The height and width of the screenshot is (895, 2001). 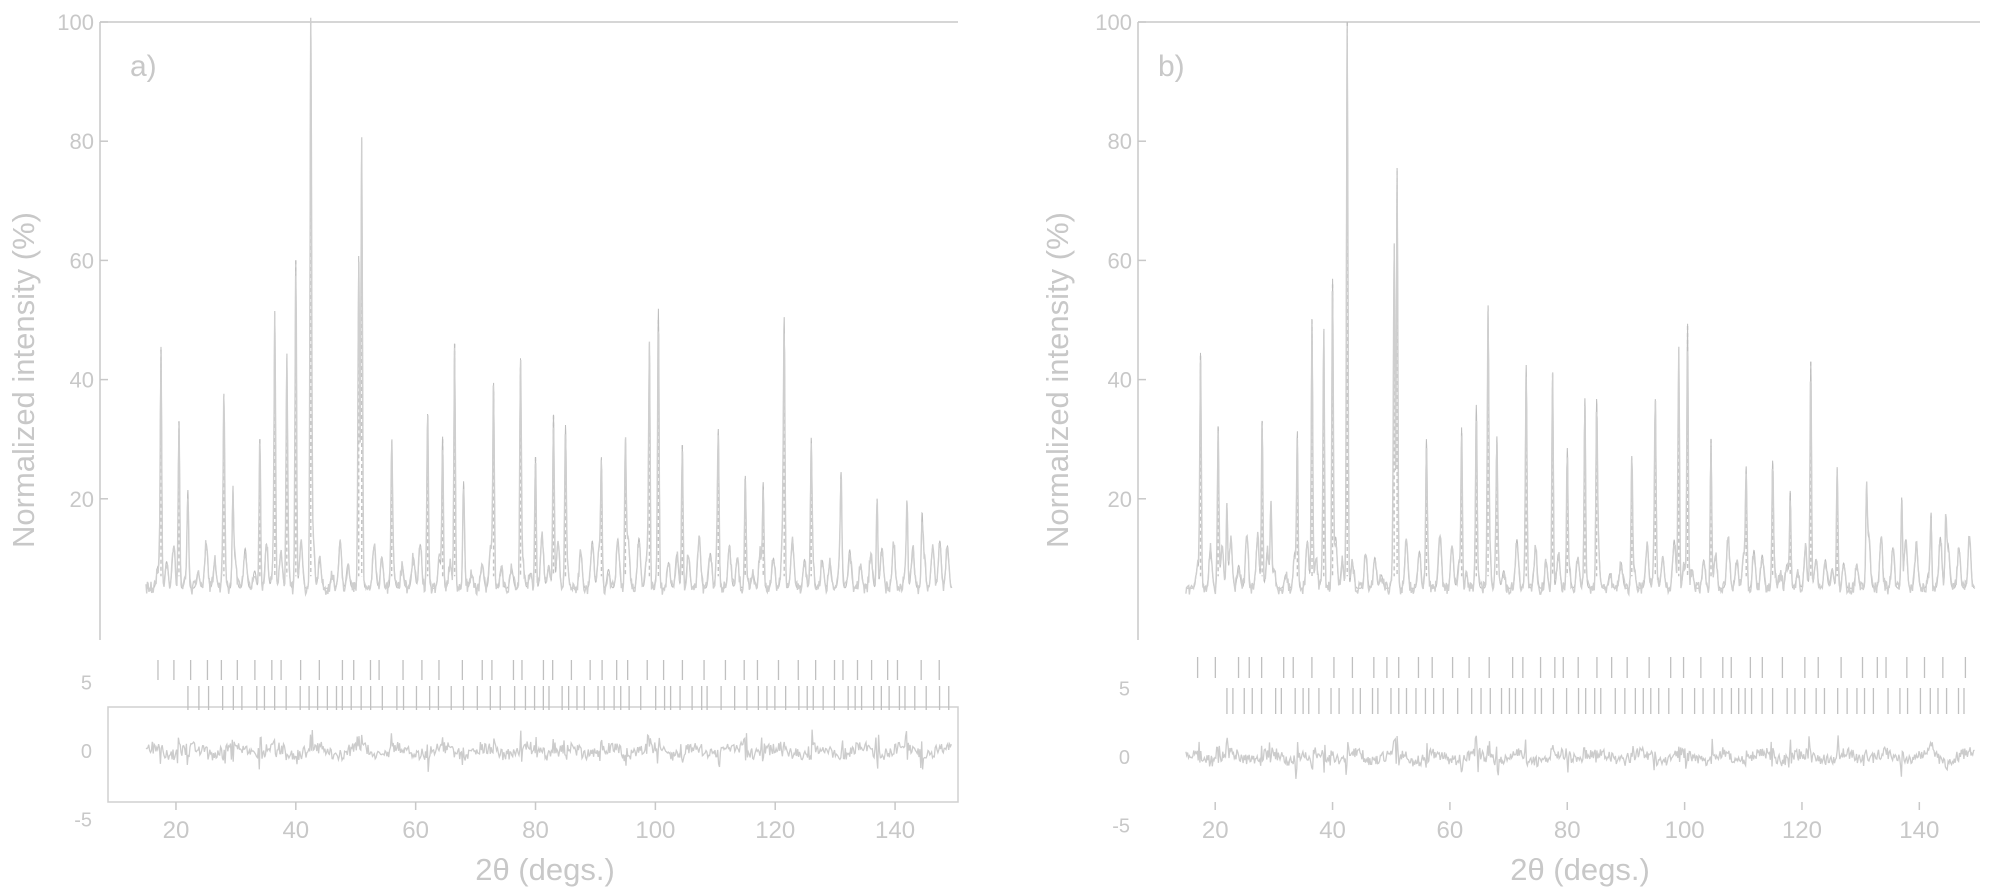 I want to click on panel-a-diff-frame, so click(x=533, y=754).